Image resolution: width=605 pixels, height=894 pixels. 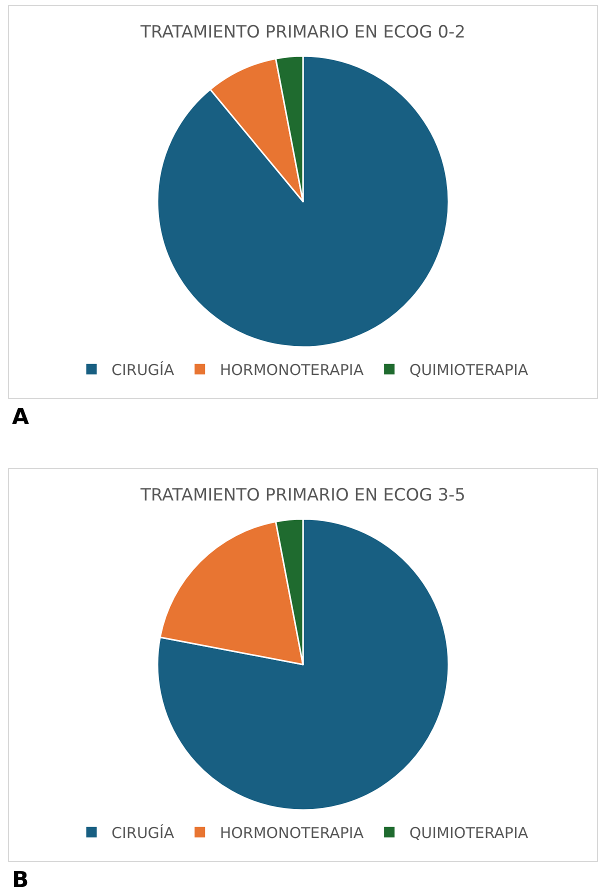 What do you see at coordinates (21, 880) in the screenshot?
I see `text: B` at bounding box center [21, 880].